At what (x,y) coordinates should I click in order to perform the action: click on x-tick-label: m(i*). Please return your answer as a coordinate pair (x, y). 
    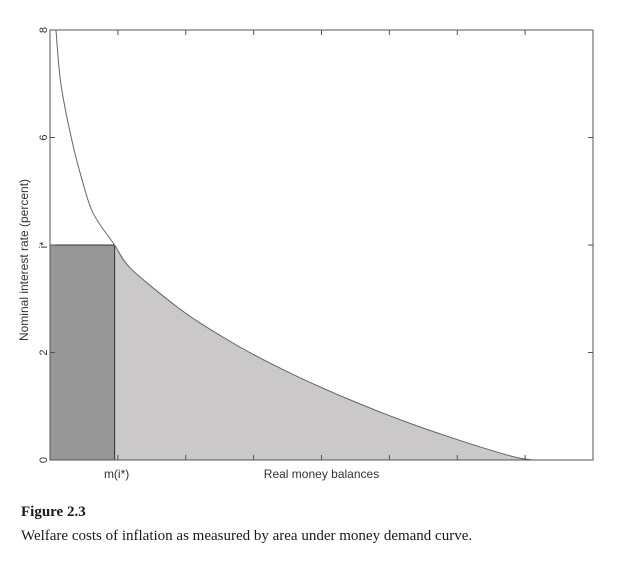
    Looking at the image, I should click on (116, 474).